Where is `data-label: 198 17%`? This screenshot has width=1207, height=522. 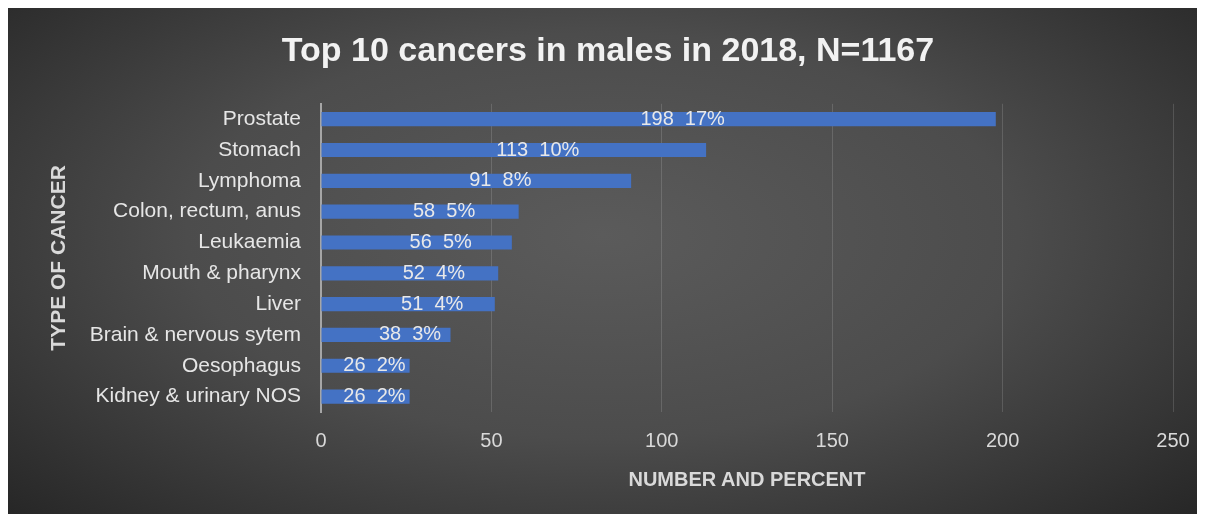
data-label: 198 17% is located at coordinates (683, 117).